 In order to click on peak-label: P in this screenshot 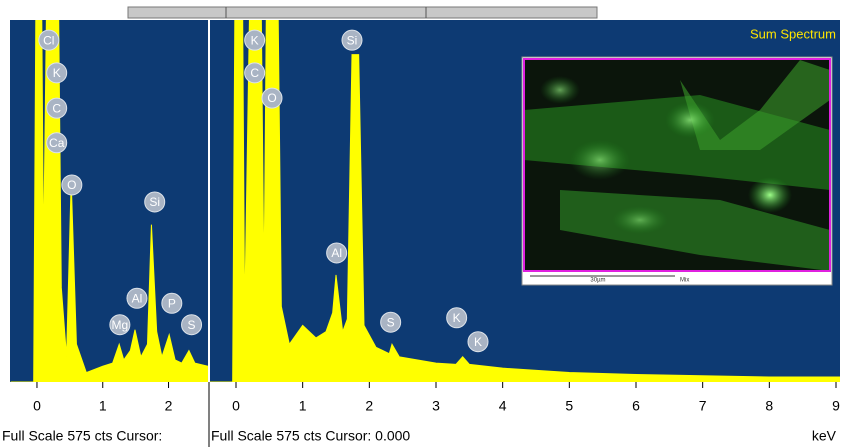, I will do `click(172, 303)`.